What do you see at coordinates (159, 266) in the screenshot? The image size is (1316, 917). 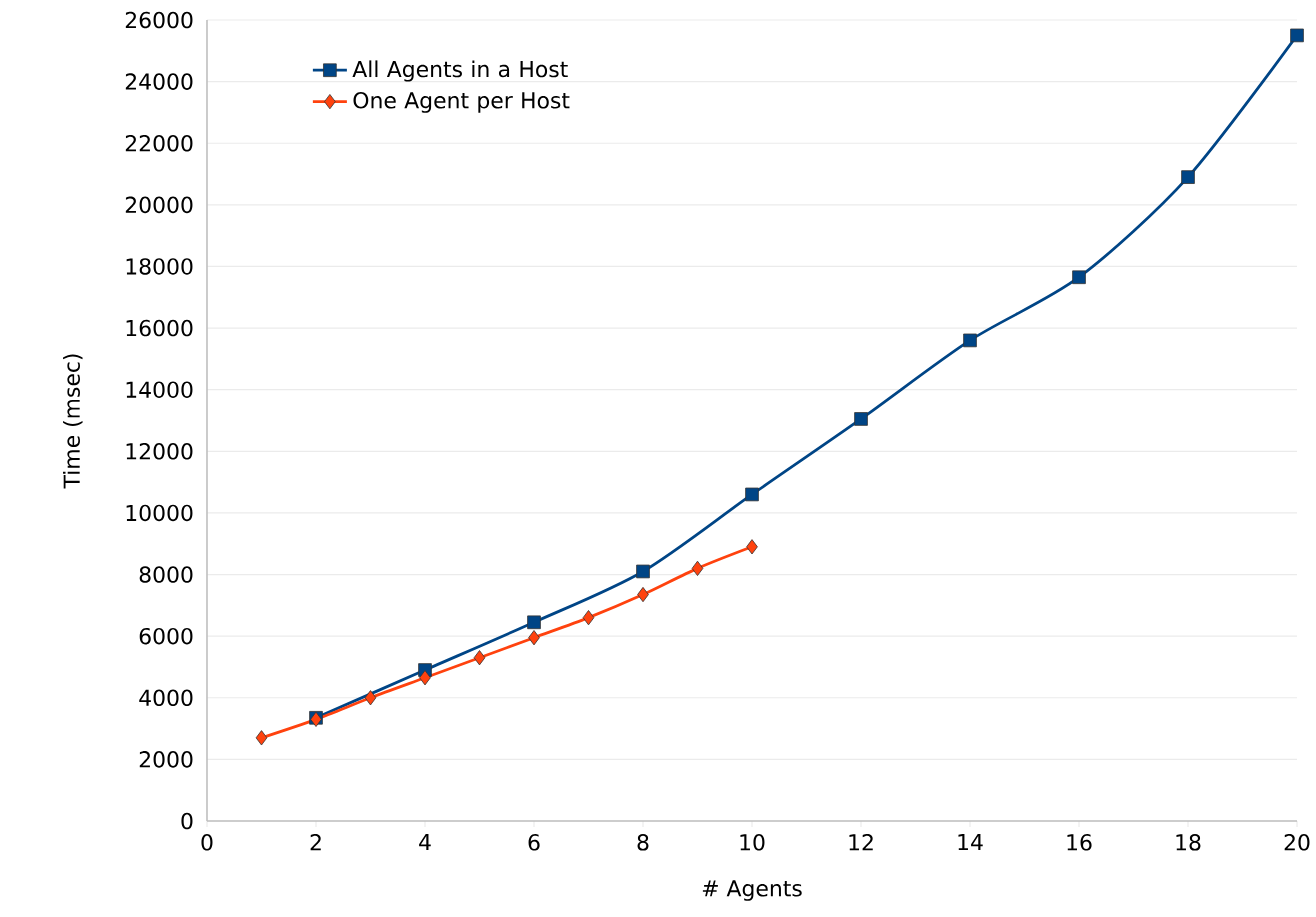 I see `y-tick-label: 18000` at bounding box center [159, 266].